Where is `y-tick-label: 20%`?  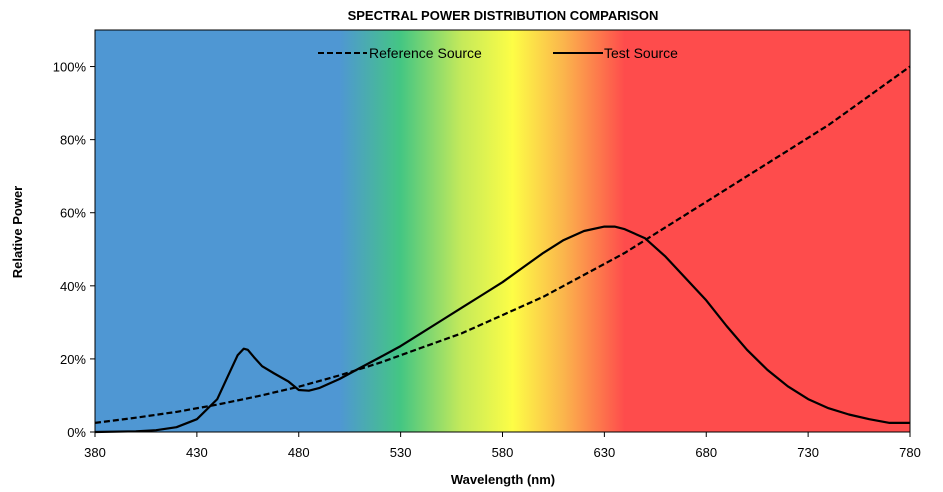
y-tick-label: 20% is located at coordinates (73, 359).